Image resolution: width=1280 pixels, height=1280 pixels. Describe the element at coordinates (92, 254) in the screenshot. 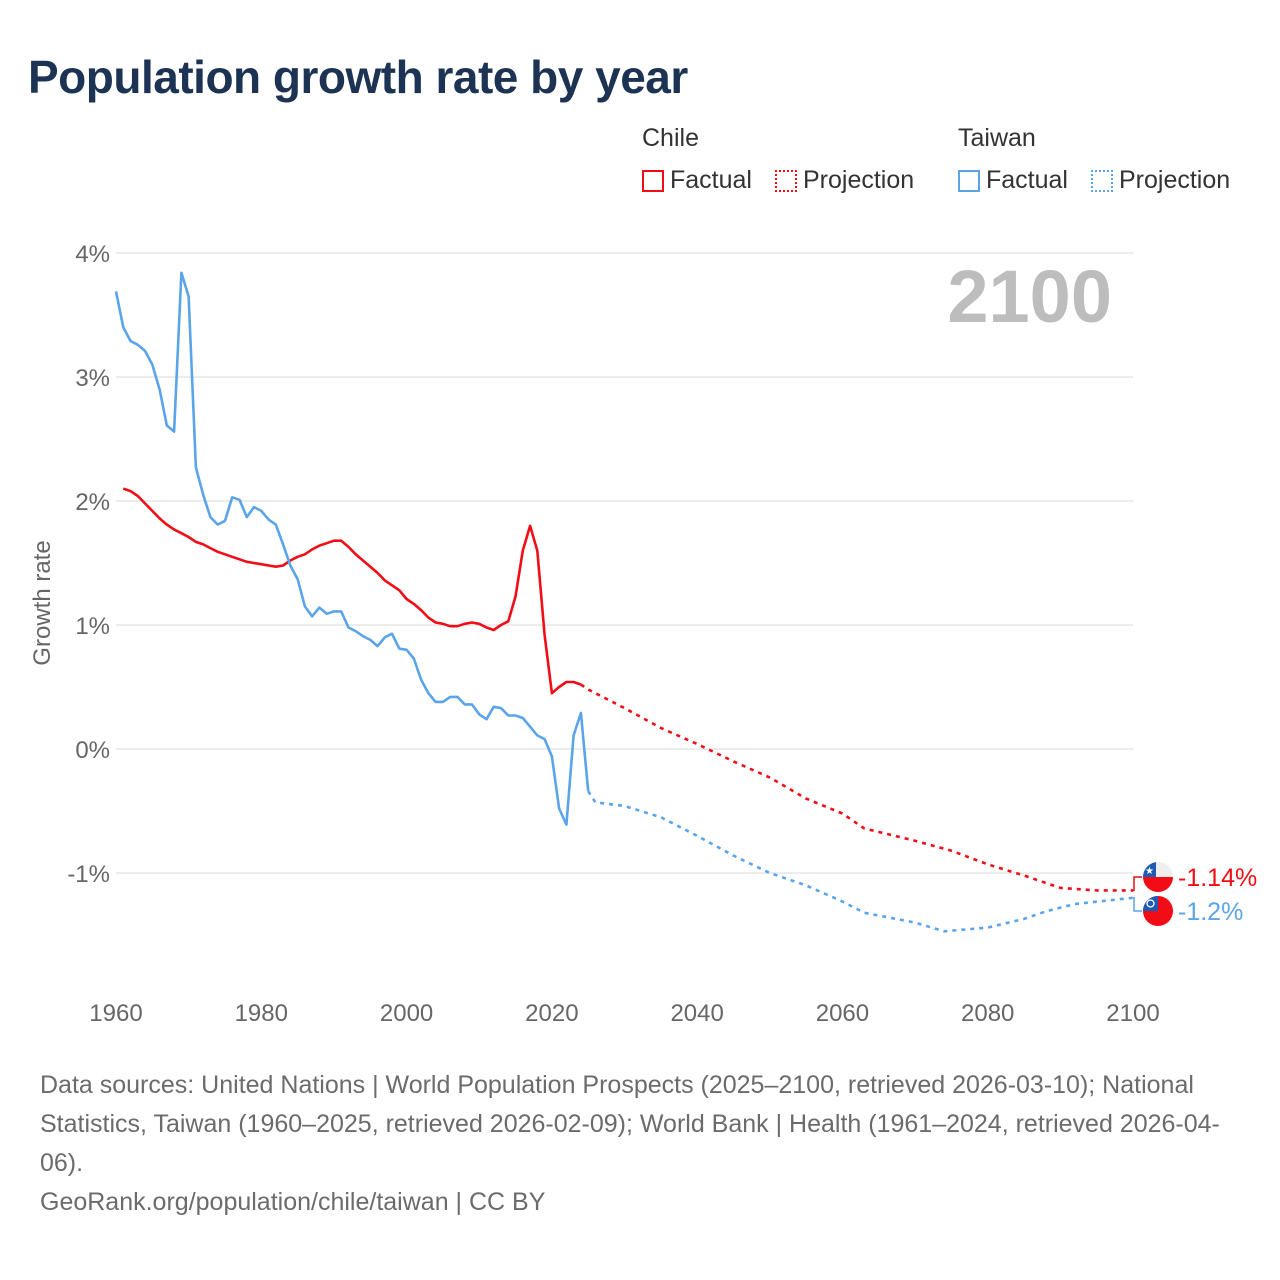

I see `y-tick-label: 4%` at that location.